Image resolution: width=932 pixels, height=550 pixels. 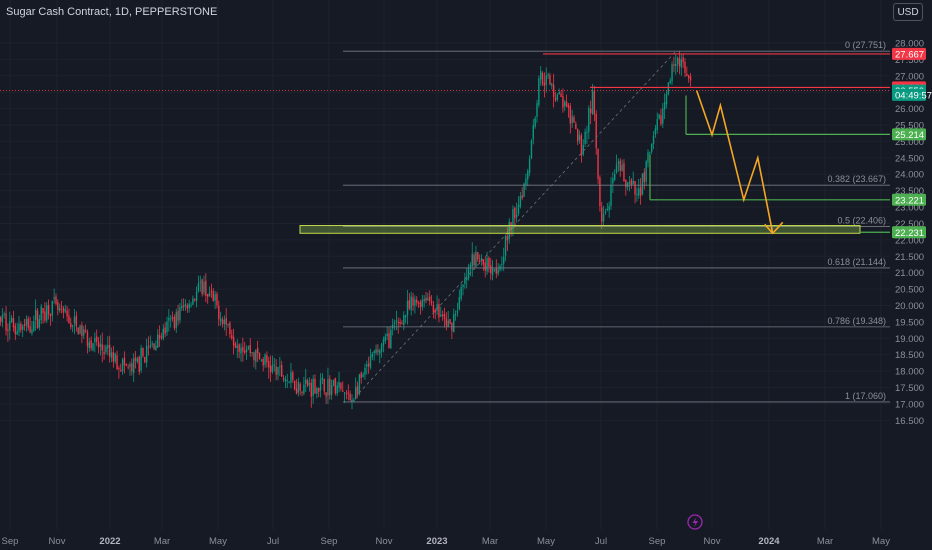 I want to click on price-tick-label: 27.500, so click(x=909, y=60).